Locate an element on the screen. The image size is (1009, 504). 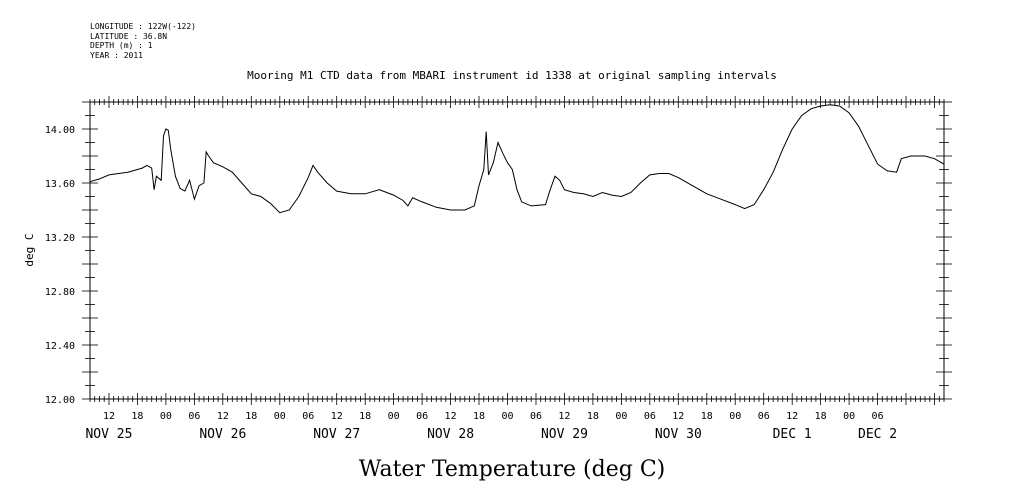
x-date-label: NOV 27 is located at coordinates (336, 434).